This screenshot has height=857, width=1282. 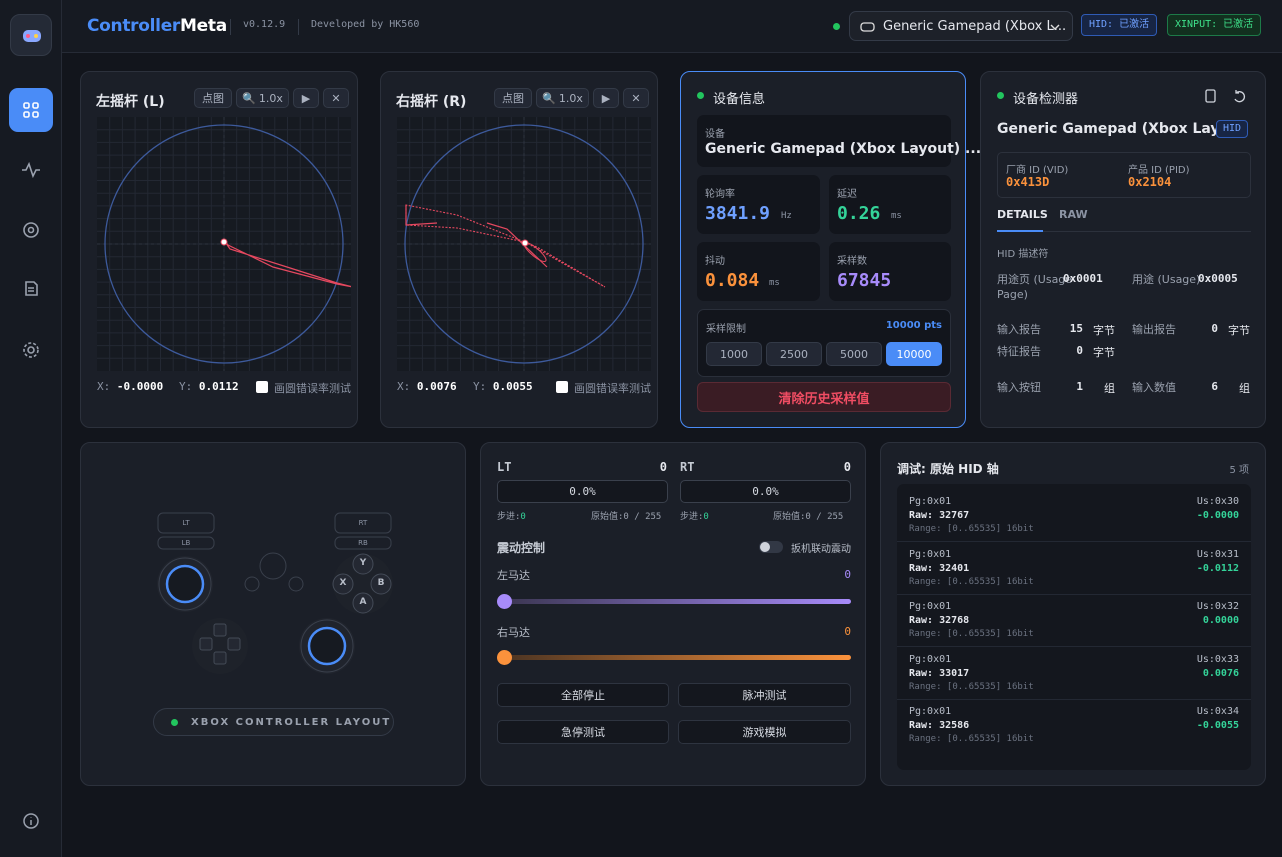 What do you see at coordinates (583, 732) in the screenshot?
I see `action-button: 急停测试` at bounding box center [583, 732].